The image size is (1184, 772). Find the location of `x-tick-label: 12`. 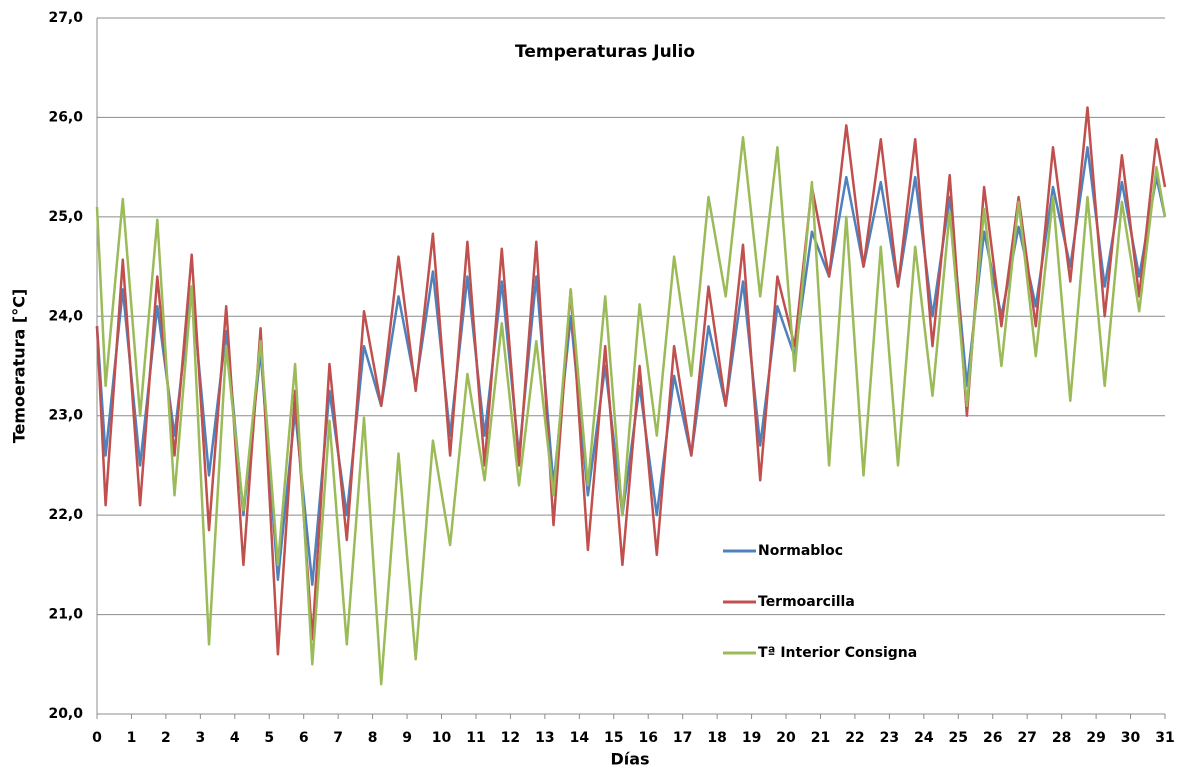

x-tick-label: 12 is located at coordinates (510, 738).